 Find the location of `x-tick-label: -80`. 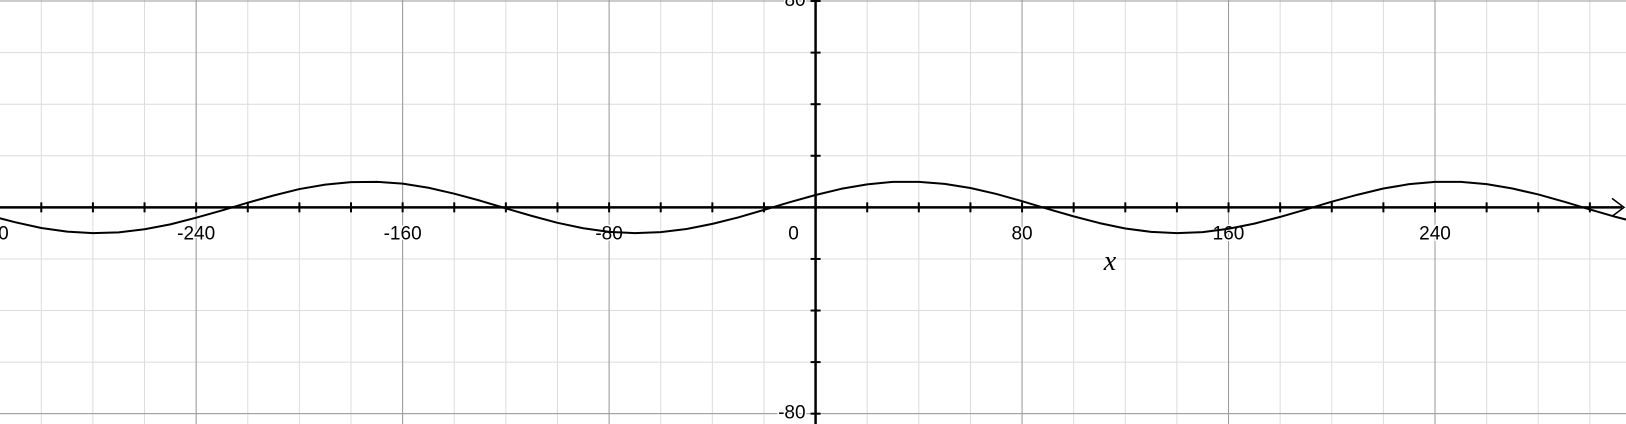

x-tick-label: -80 is located at coordinates (608, 233).